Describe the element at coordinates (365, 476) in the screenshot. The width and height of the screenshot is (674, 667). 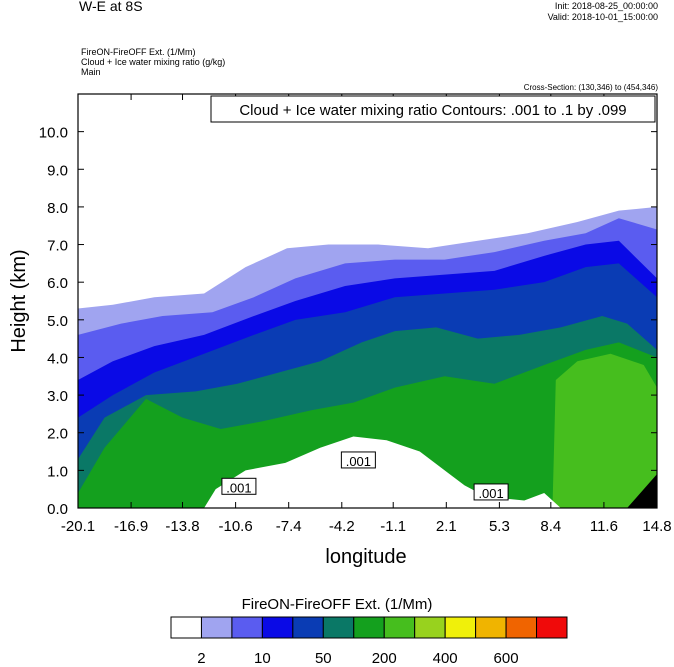
I see `contour-labels: .001 .001 .001` at that location.